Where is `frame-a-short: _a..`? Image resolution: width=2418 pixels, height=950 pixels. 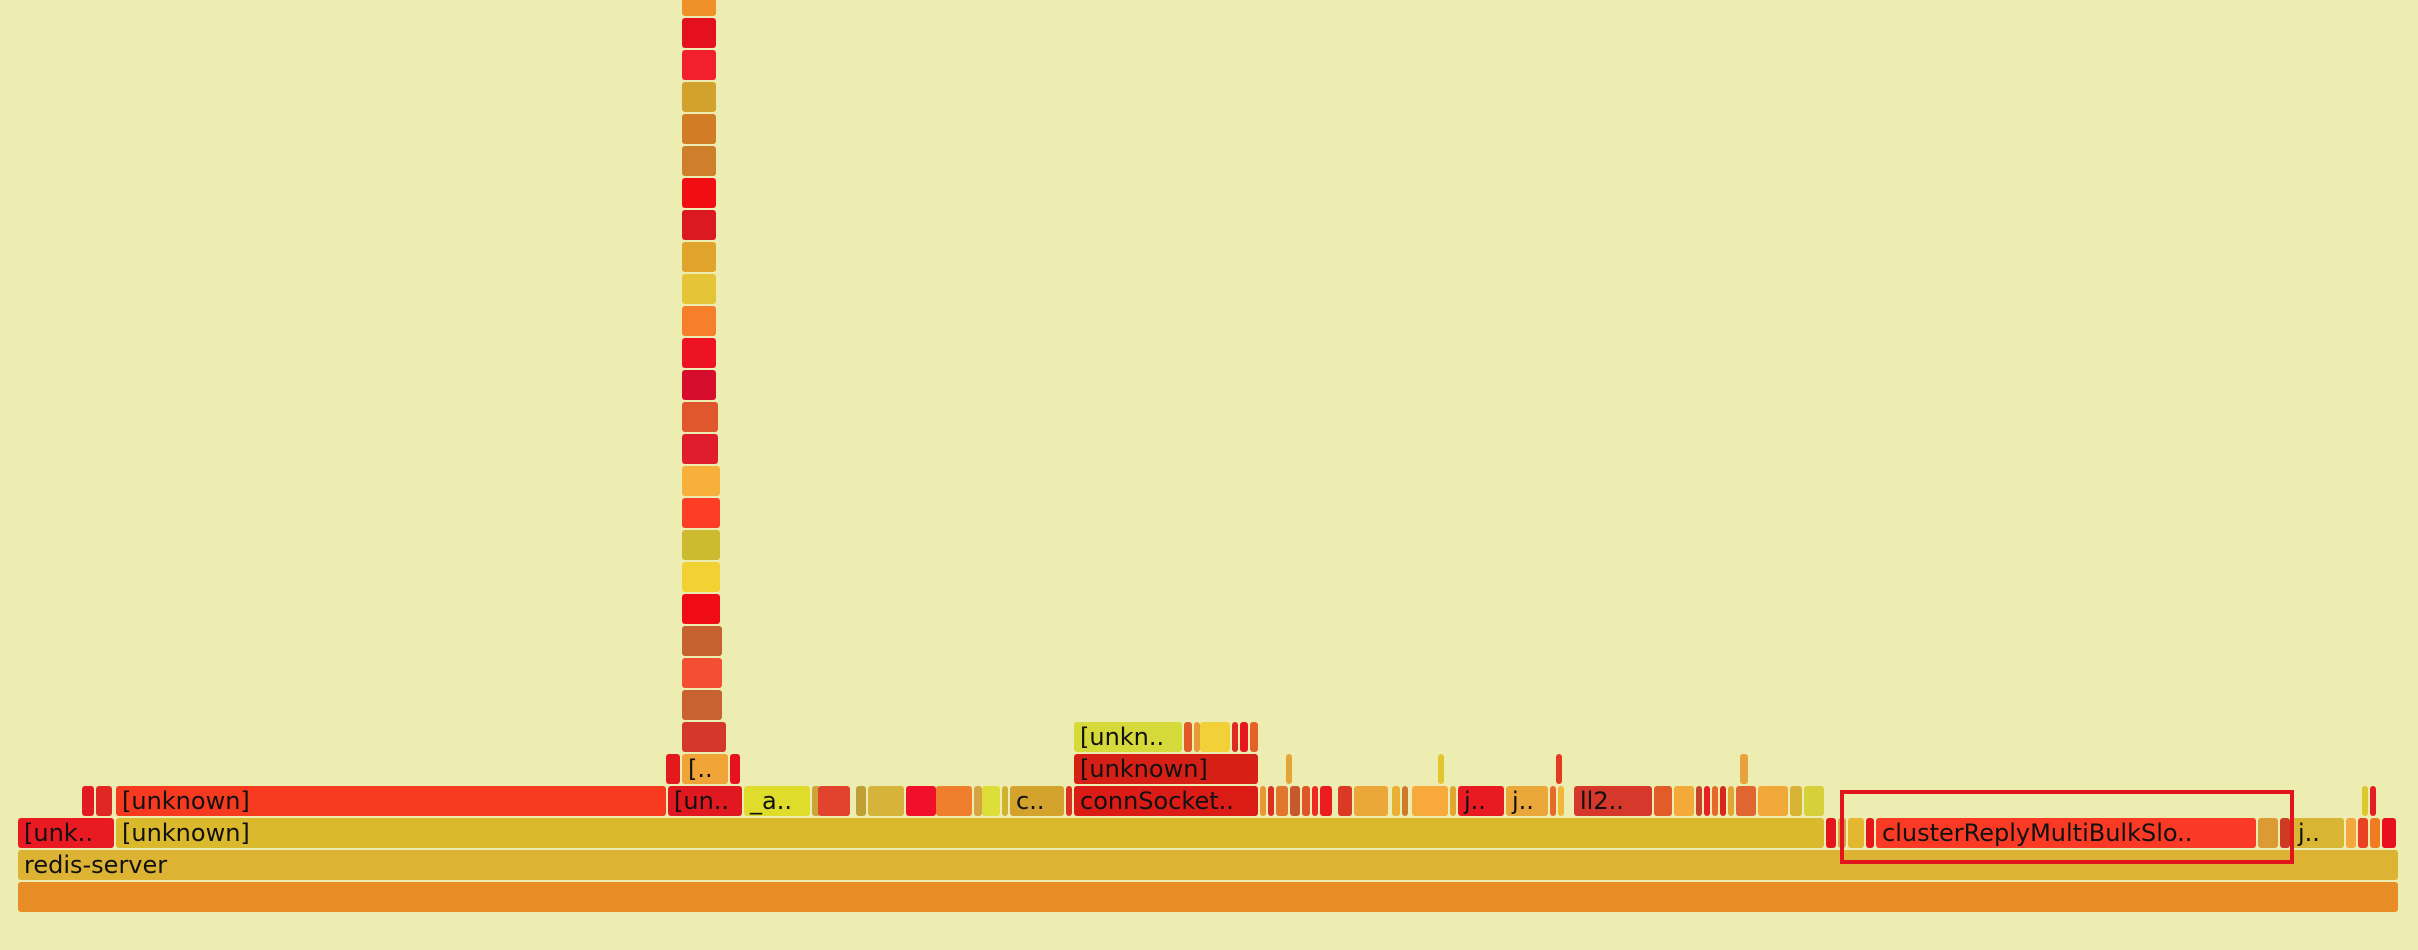
frame-a-short: _a.. is located at coordinates (777, 801).